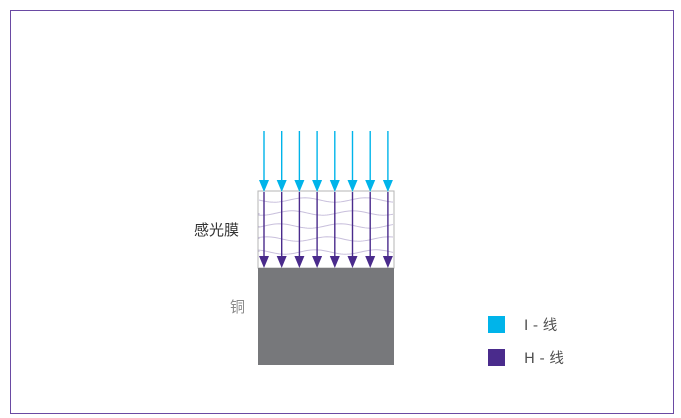 The width and height of the screenshot is (681, 418). I want to click on legend-label-i-line: I - 线, so click(541, 326).